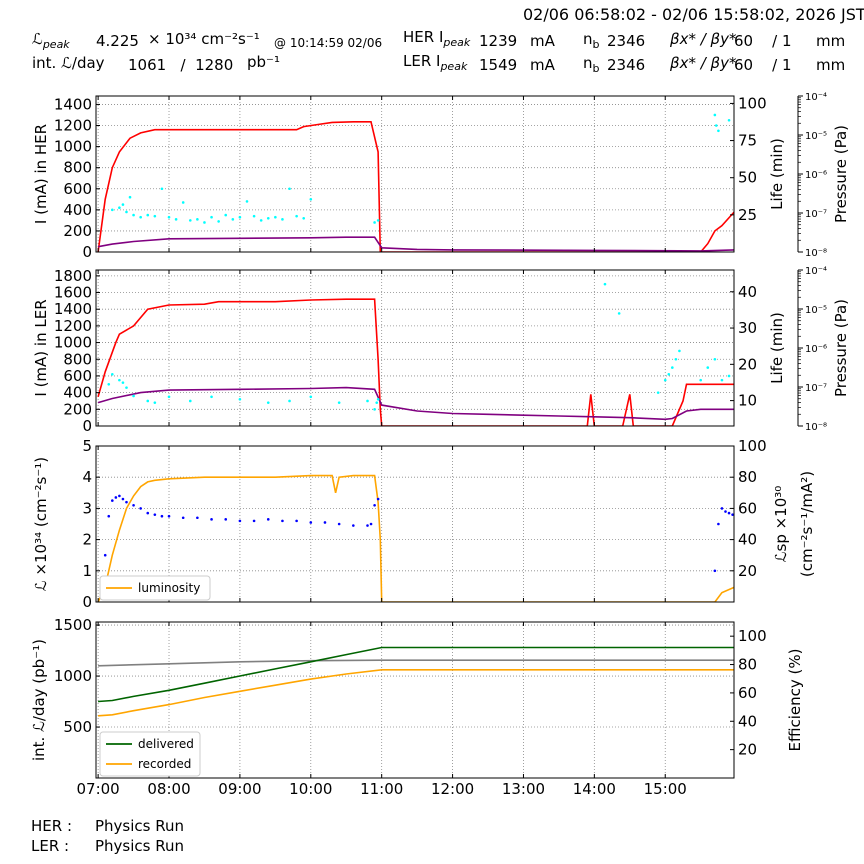 The width and height of the screenshot is (864, 864). I want to click on ler-ipeak-label: LER Ipeak, so click(435, 64).